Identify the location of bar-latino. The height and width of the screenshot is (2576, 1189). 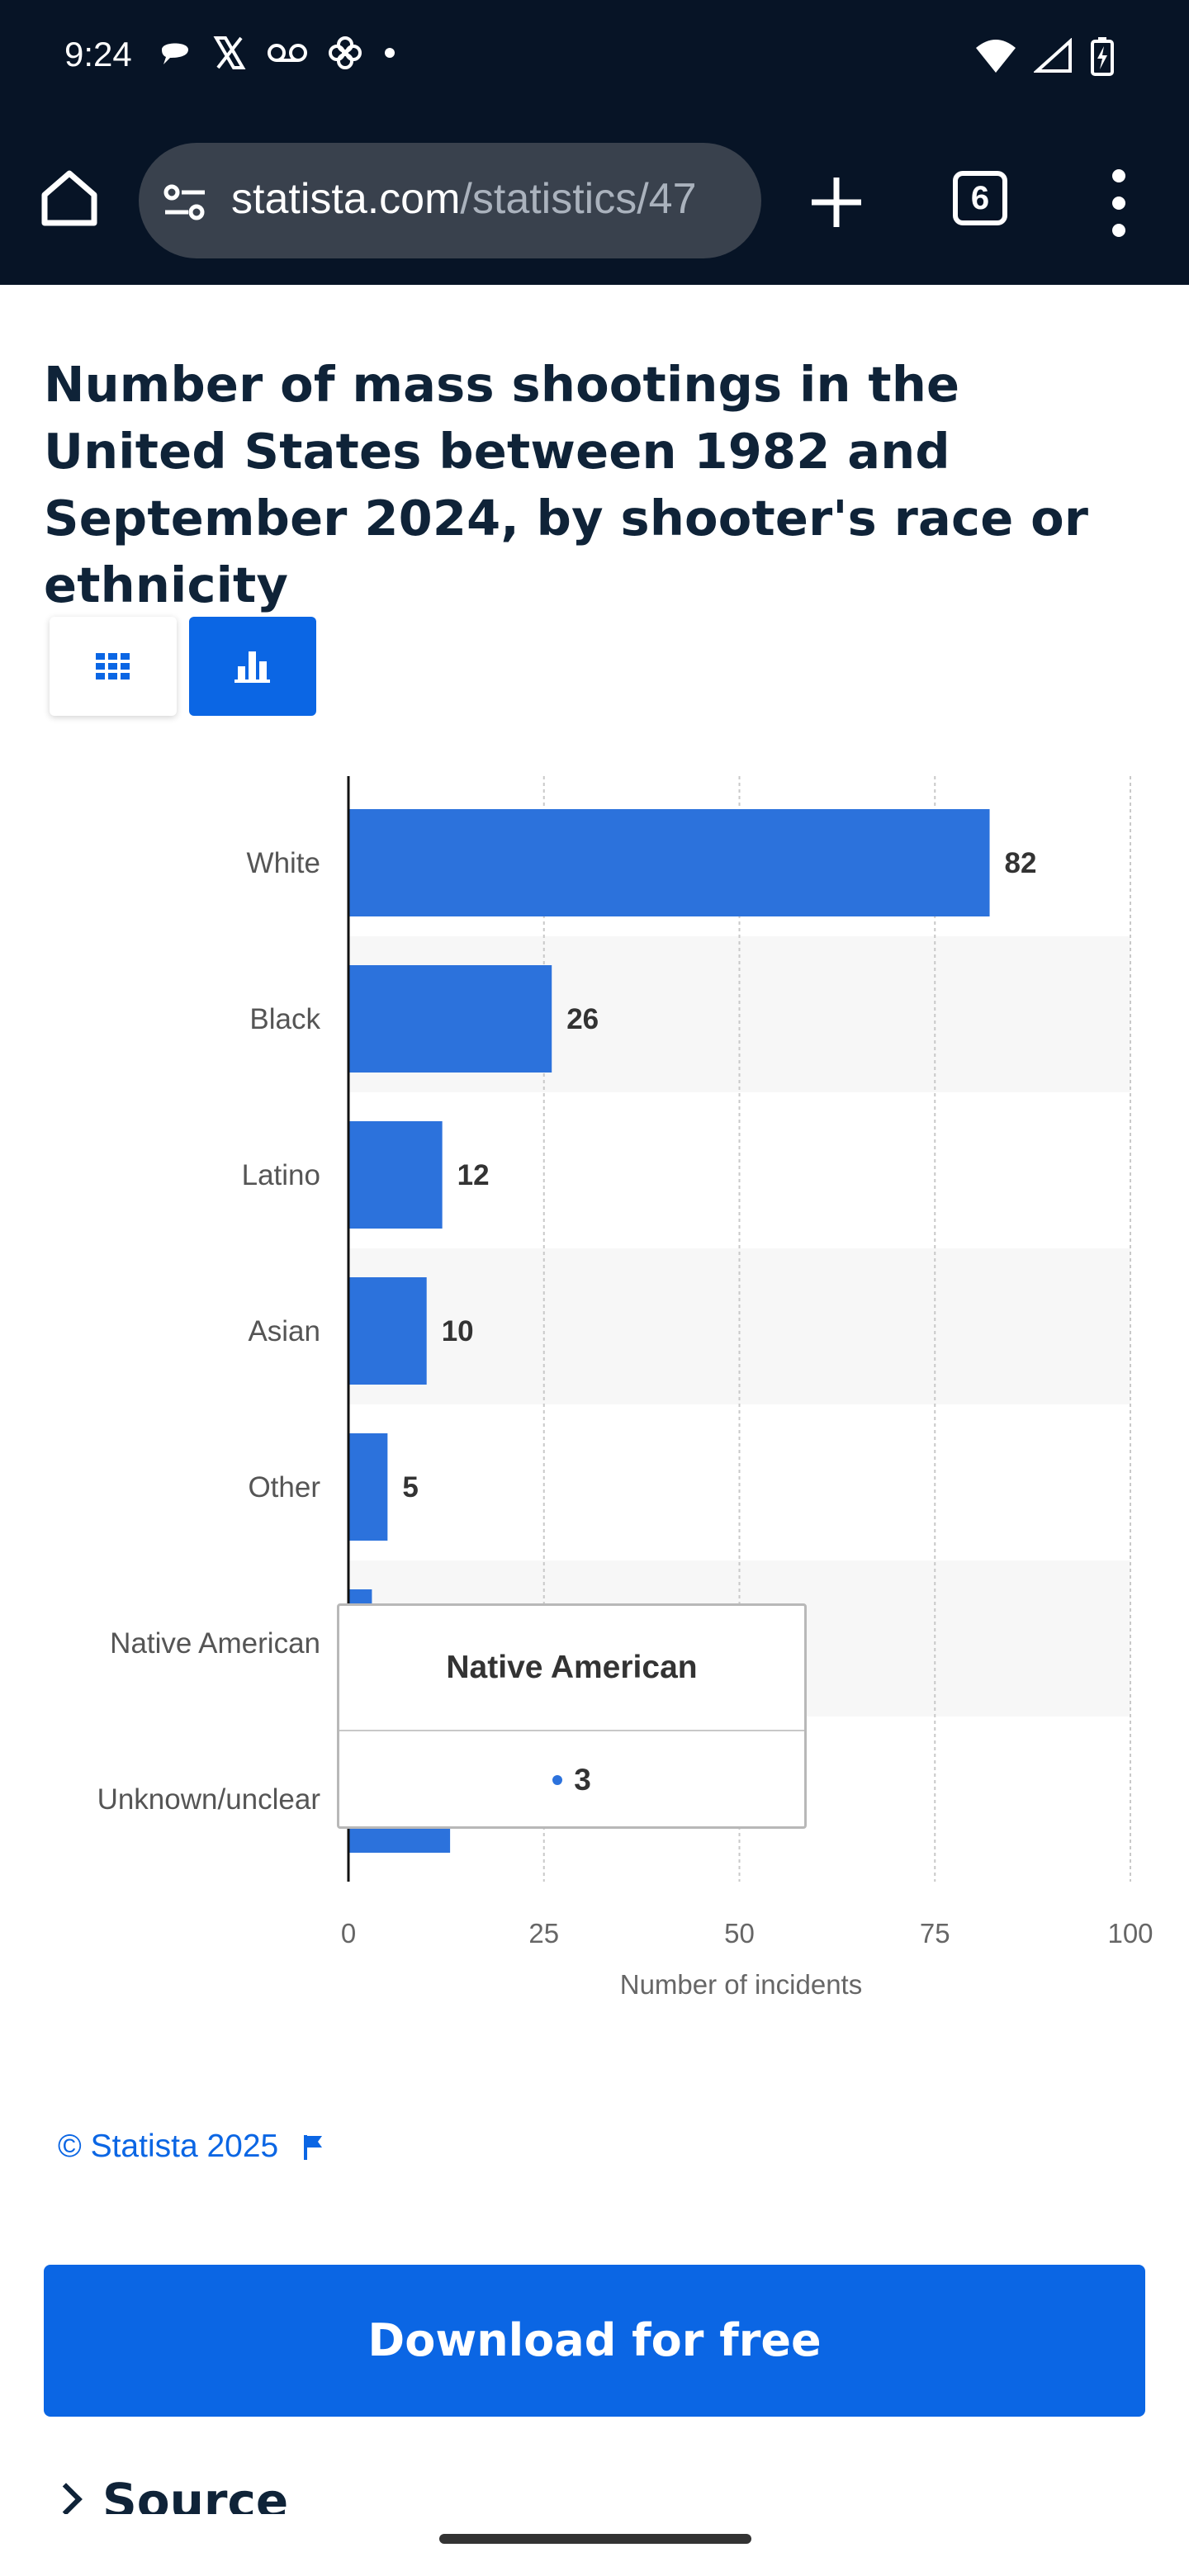
(395, 1175).